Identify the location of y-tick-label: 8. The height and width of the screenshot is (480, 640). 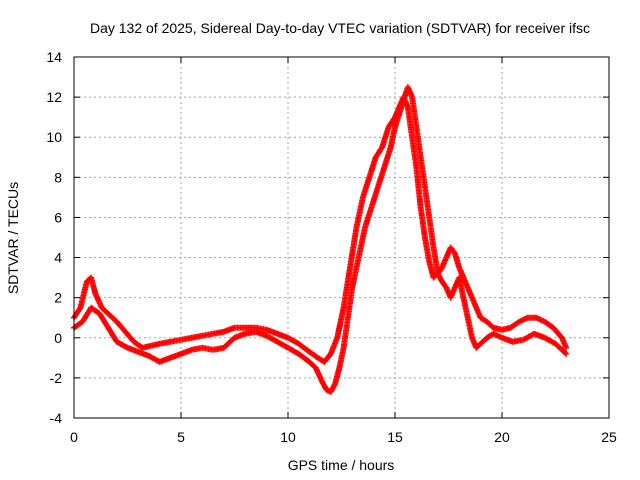
(58, 177).